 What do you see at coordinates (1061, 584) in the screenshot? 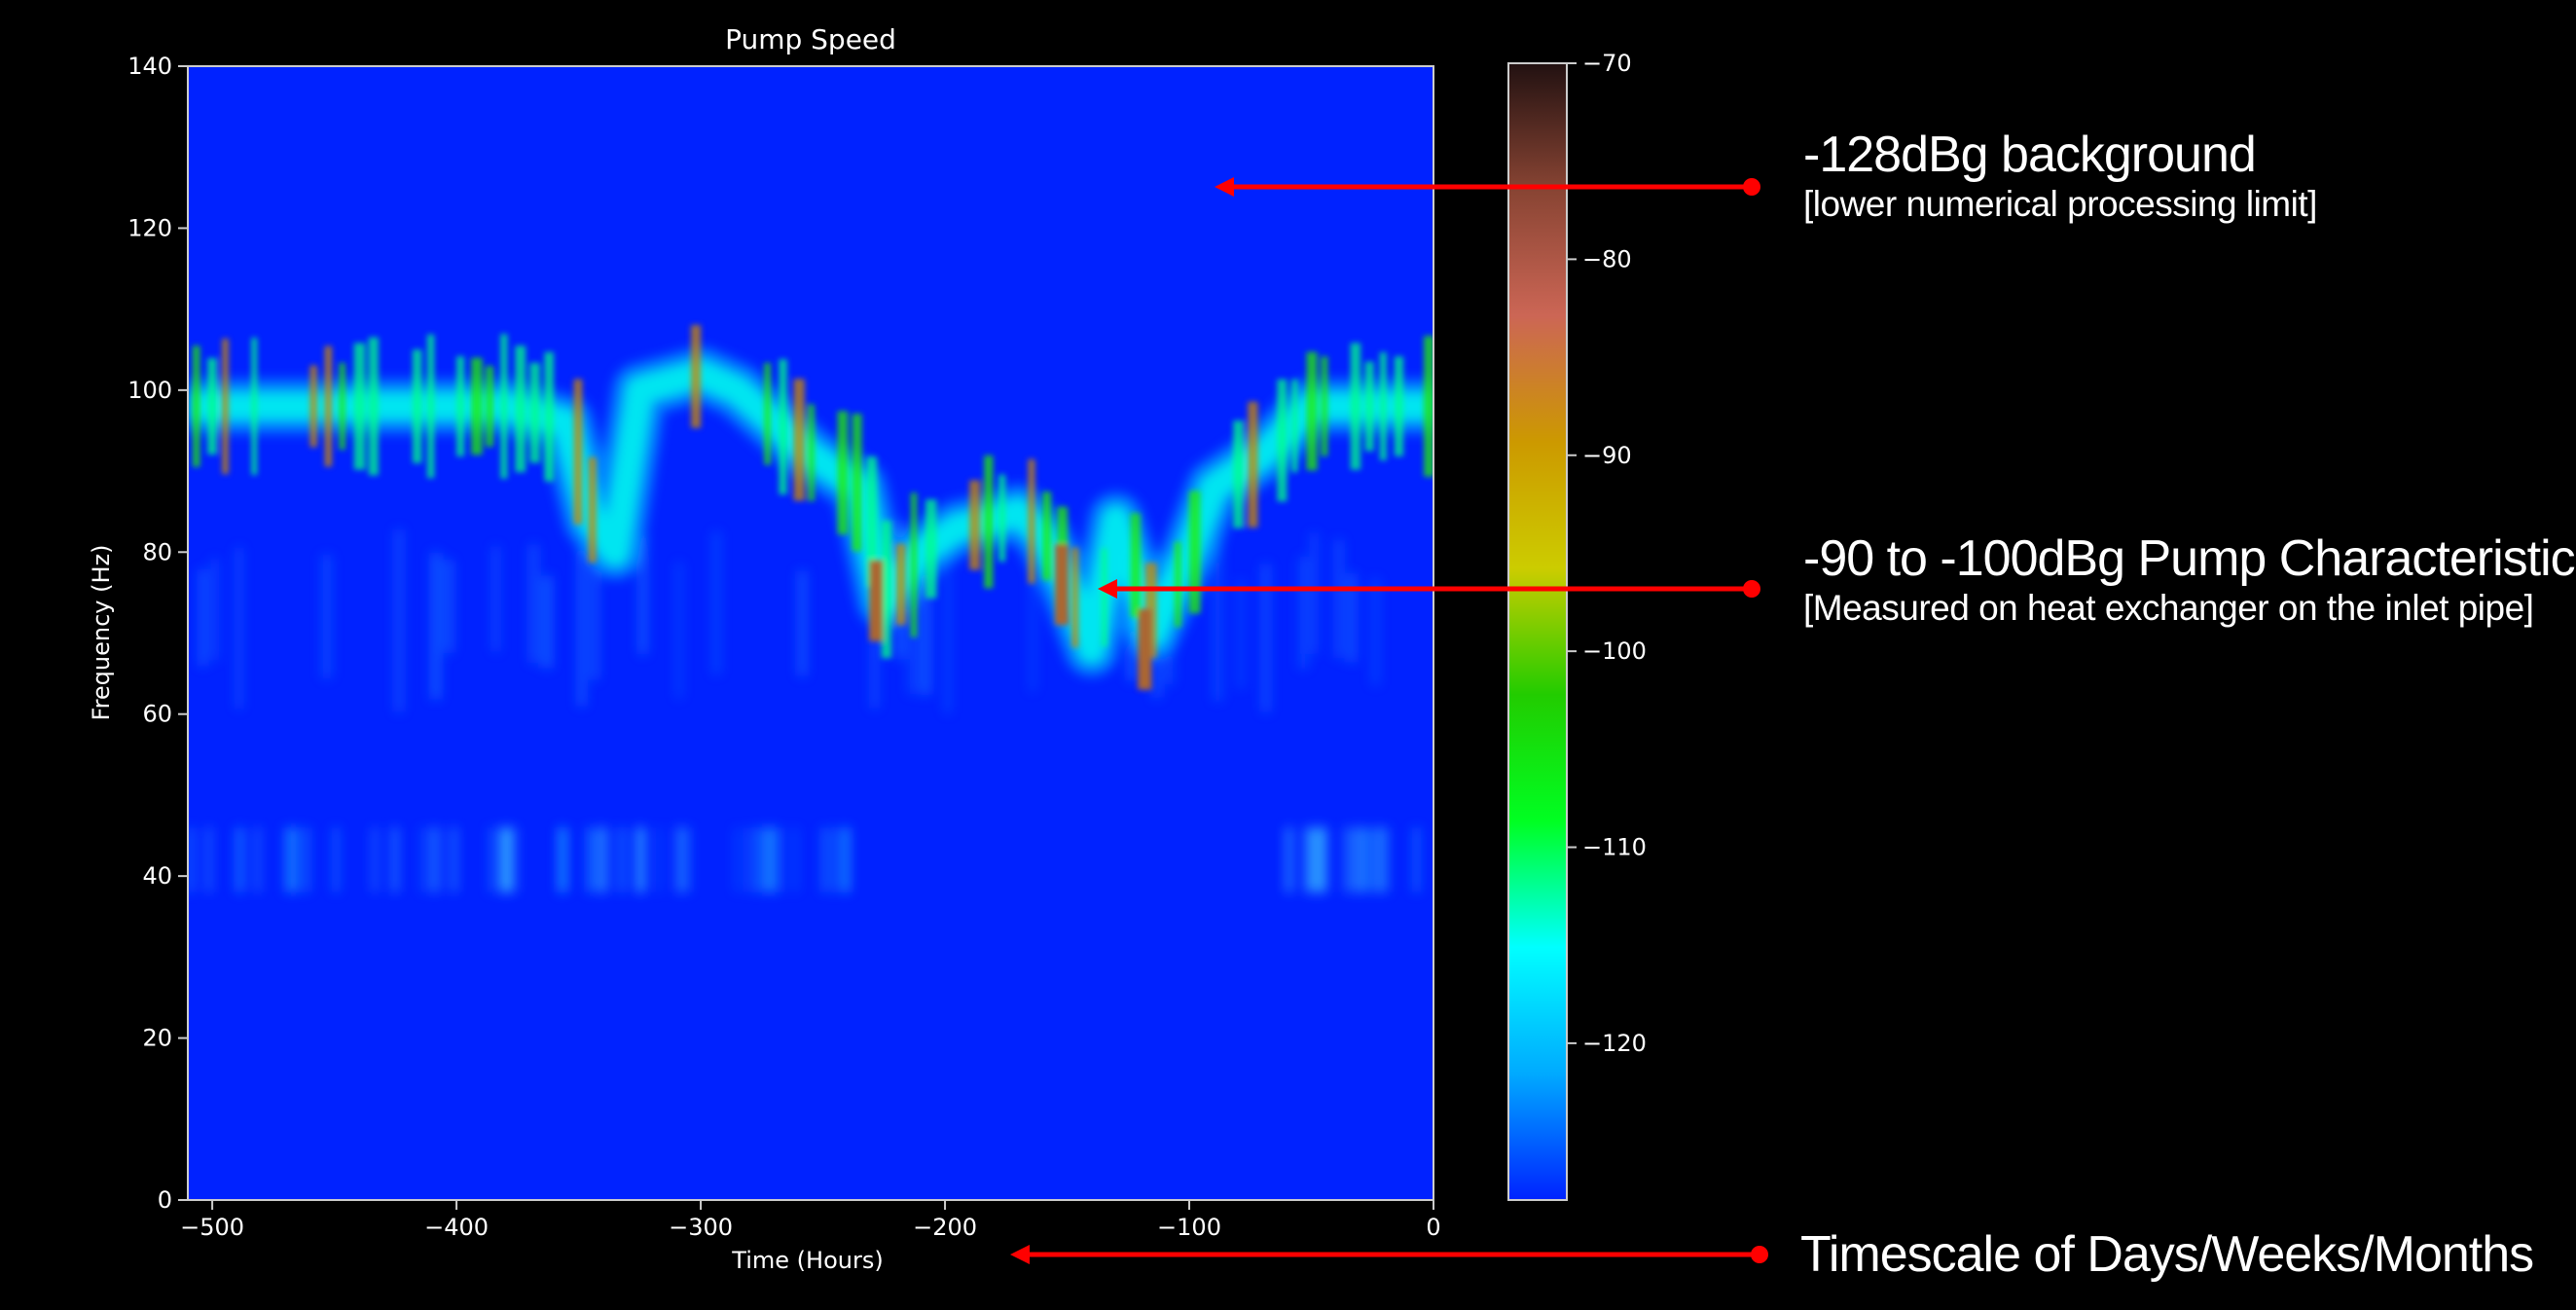
I see `hot-spot` at bounding box center [1061, 584].